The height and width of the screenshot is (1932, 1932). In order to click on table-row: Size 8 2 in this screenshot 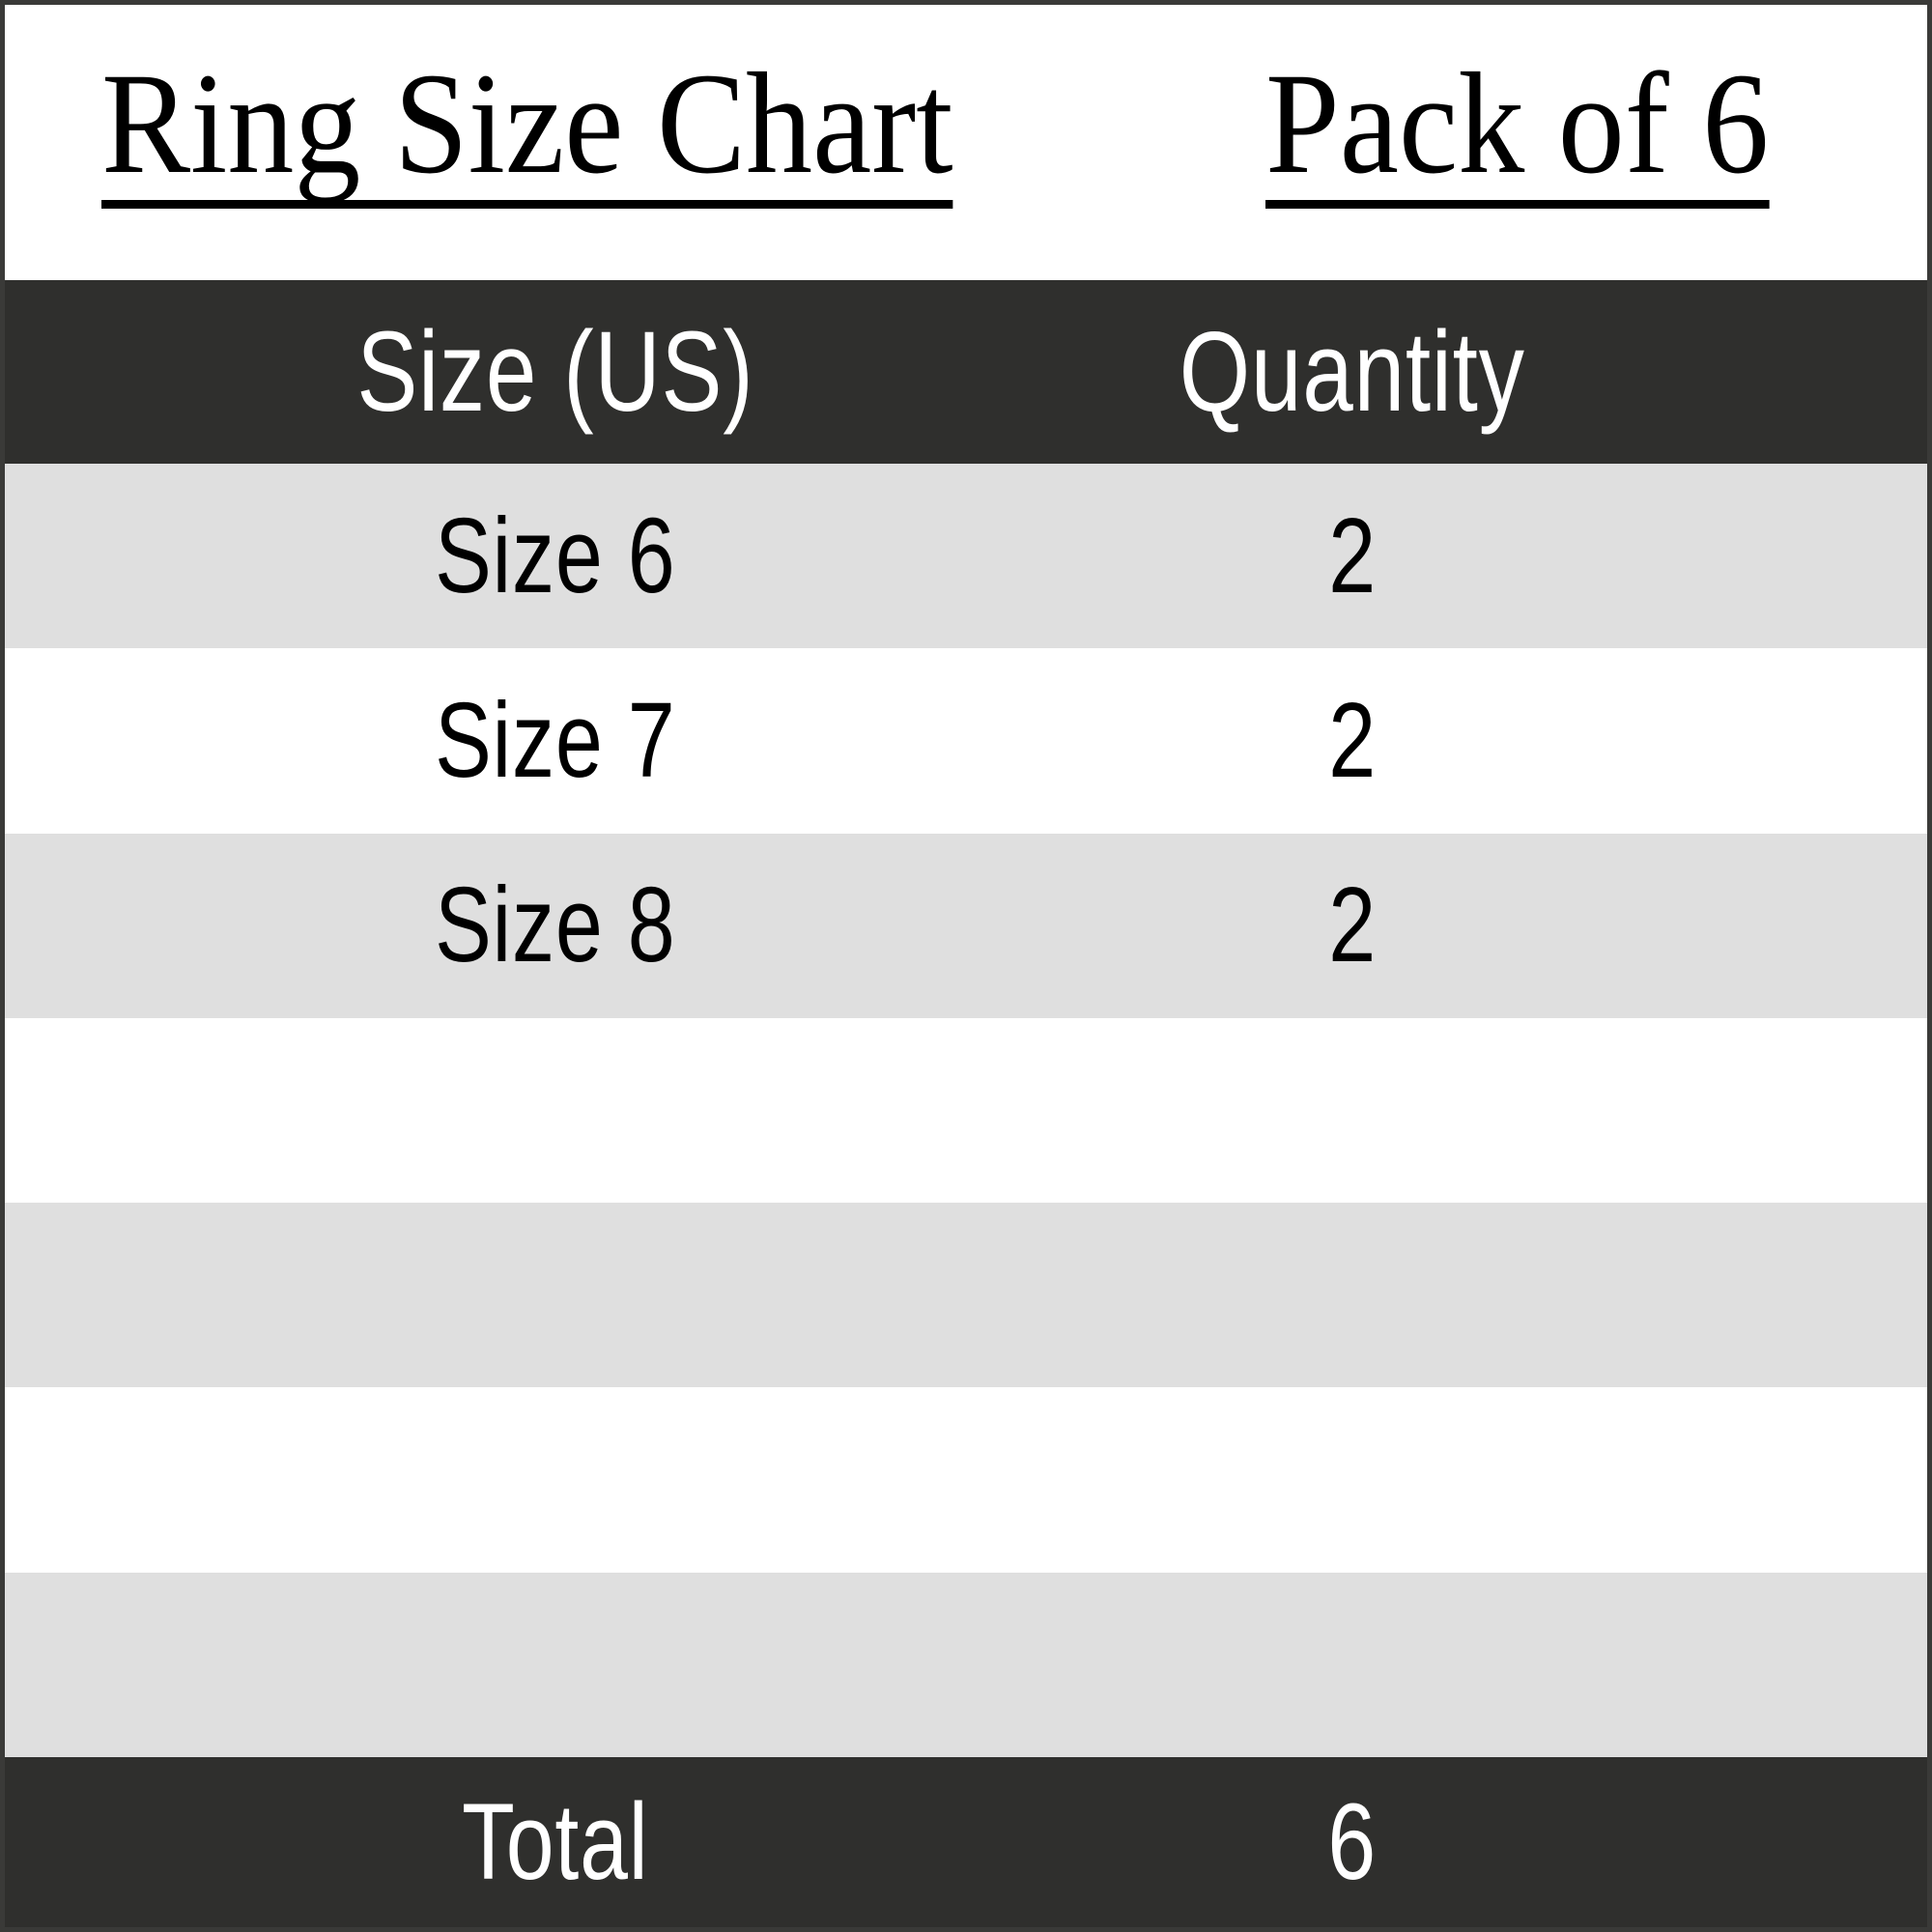, I will do `click(966, 925)`.